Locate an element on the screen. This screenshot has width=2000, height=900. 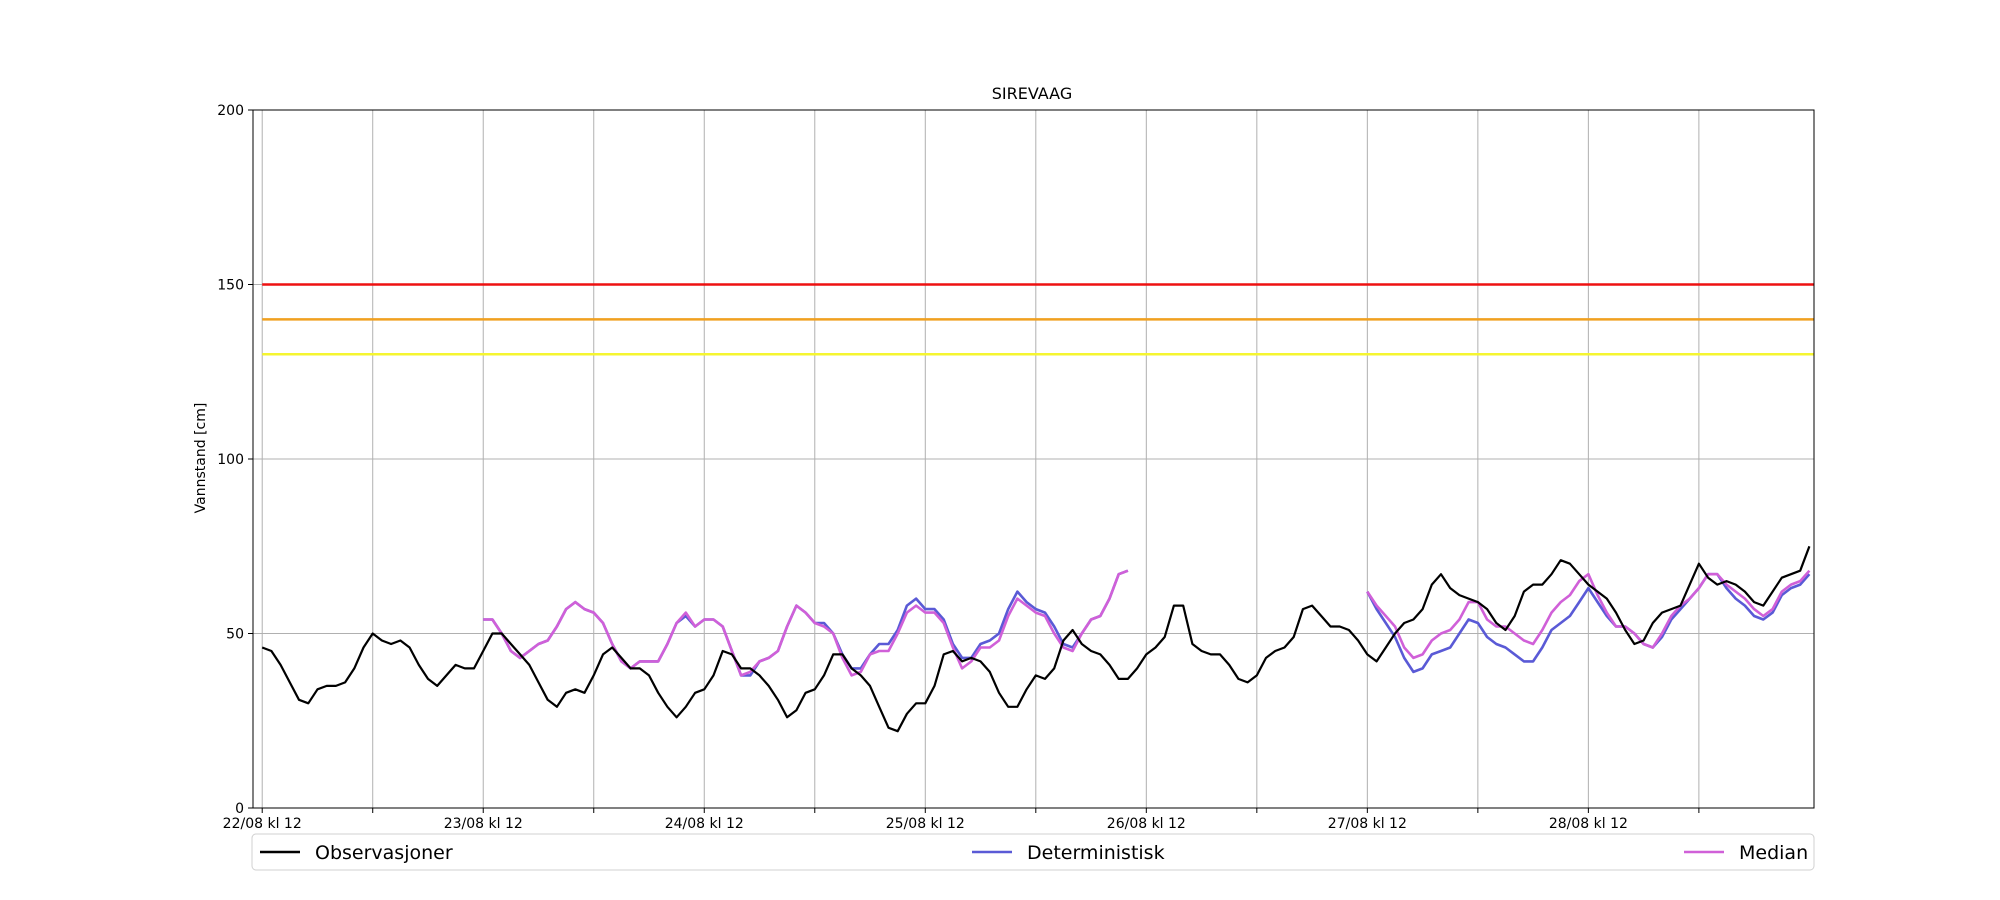
x-tick-label: 28/08 kl 12 is located at coordinates (1588, 824).